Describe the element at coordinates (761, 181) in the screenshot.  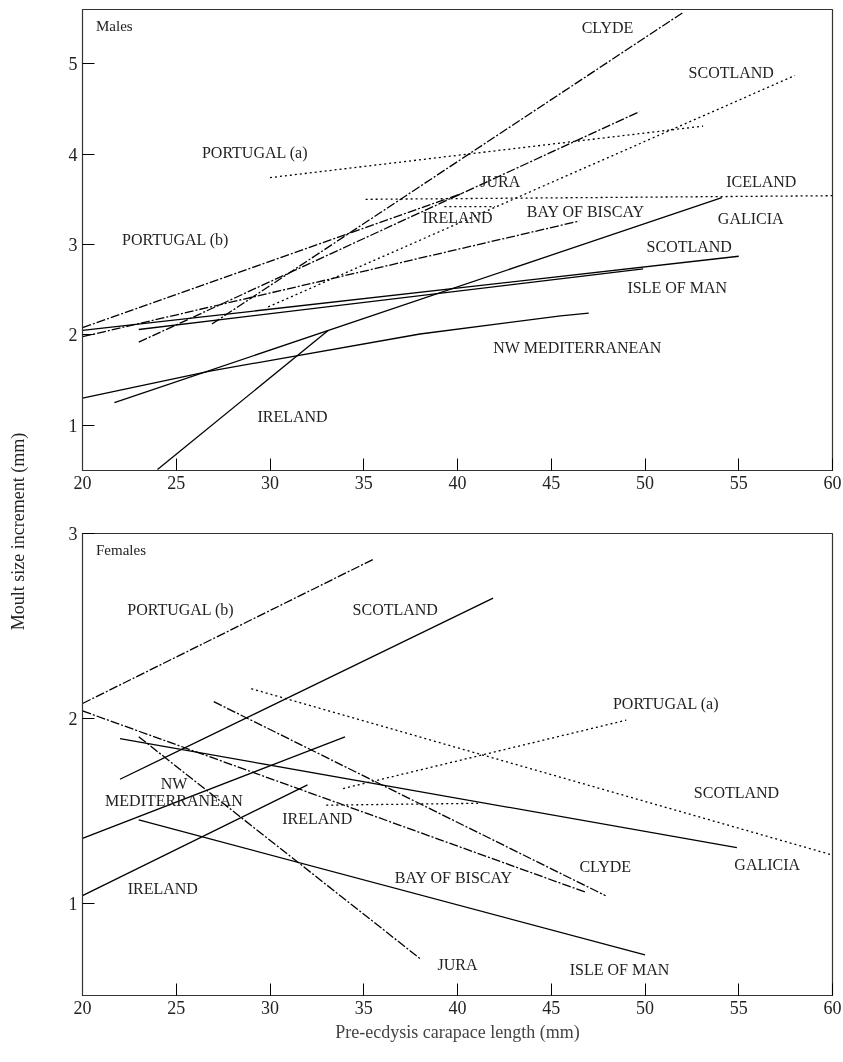
I see `annotation: ICELAND` at that location.